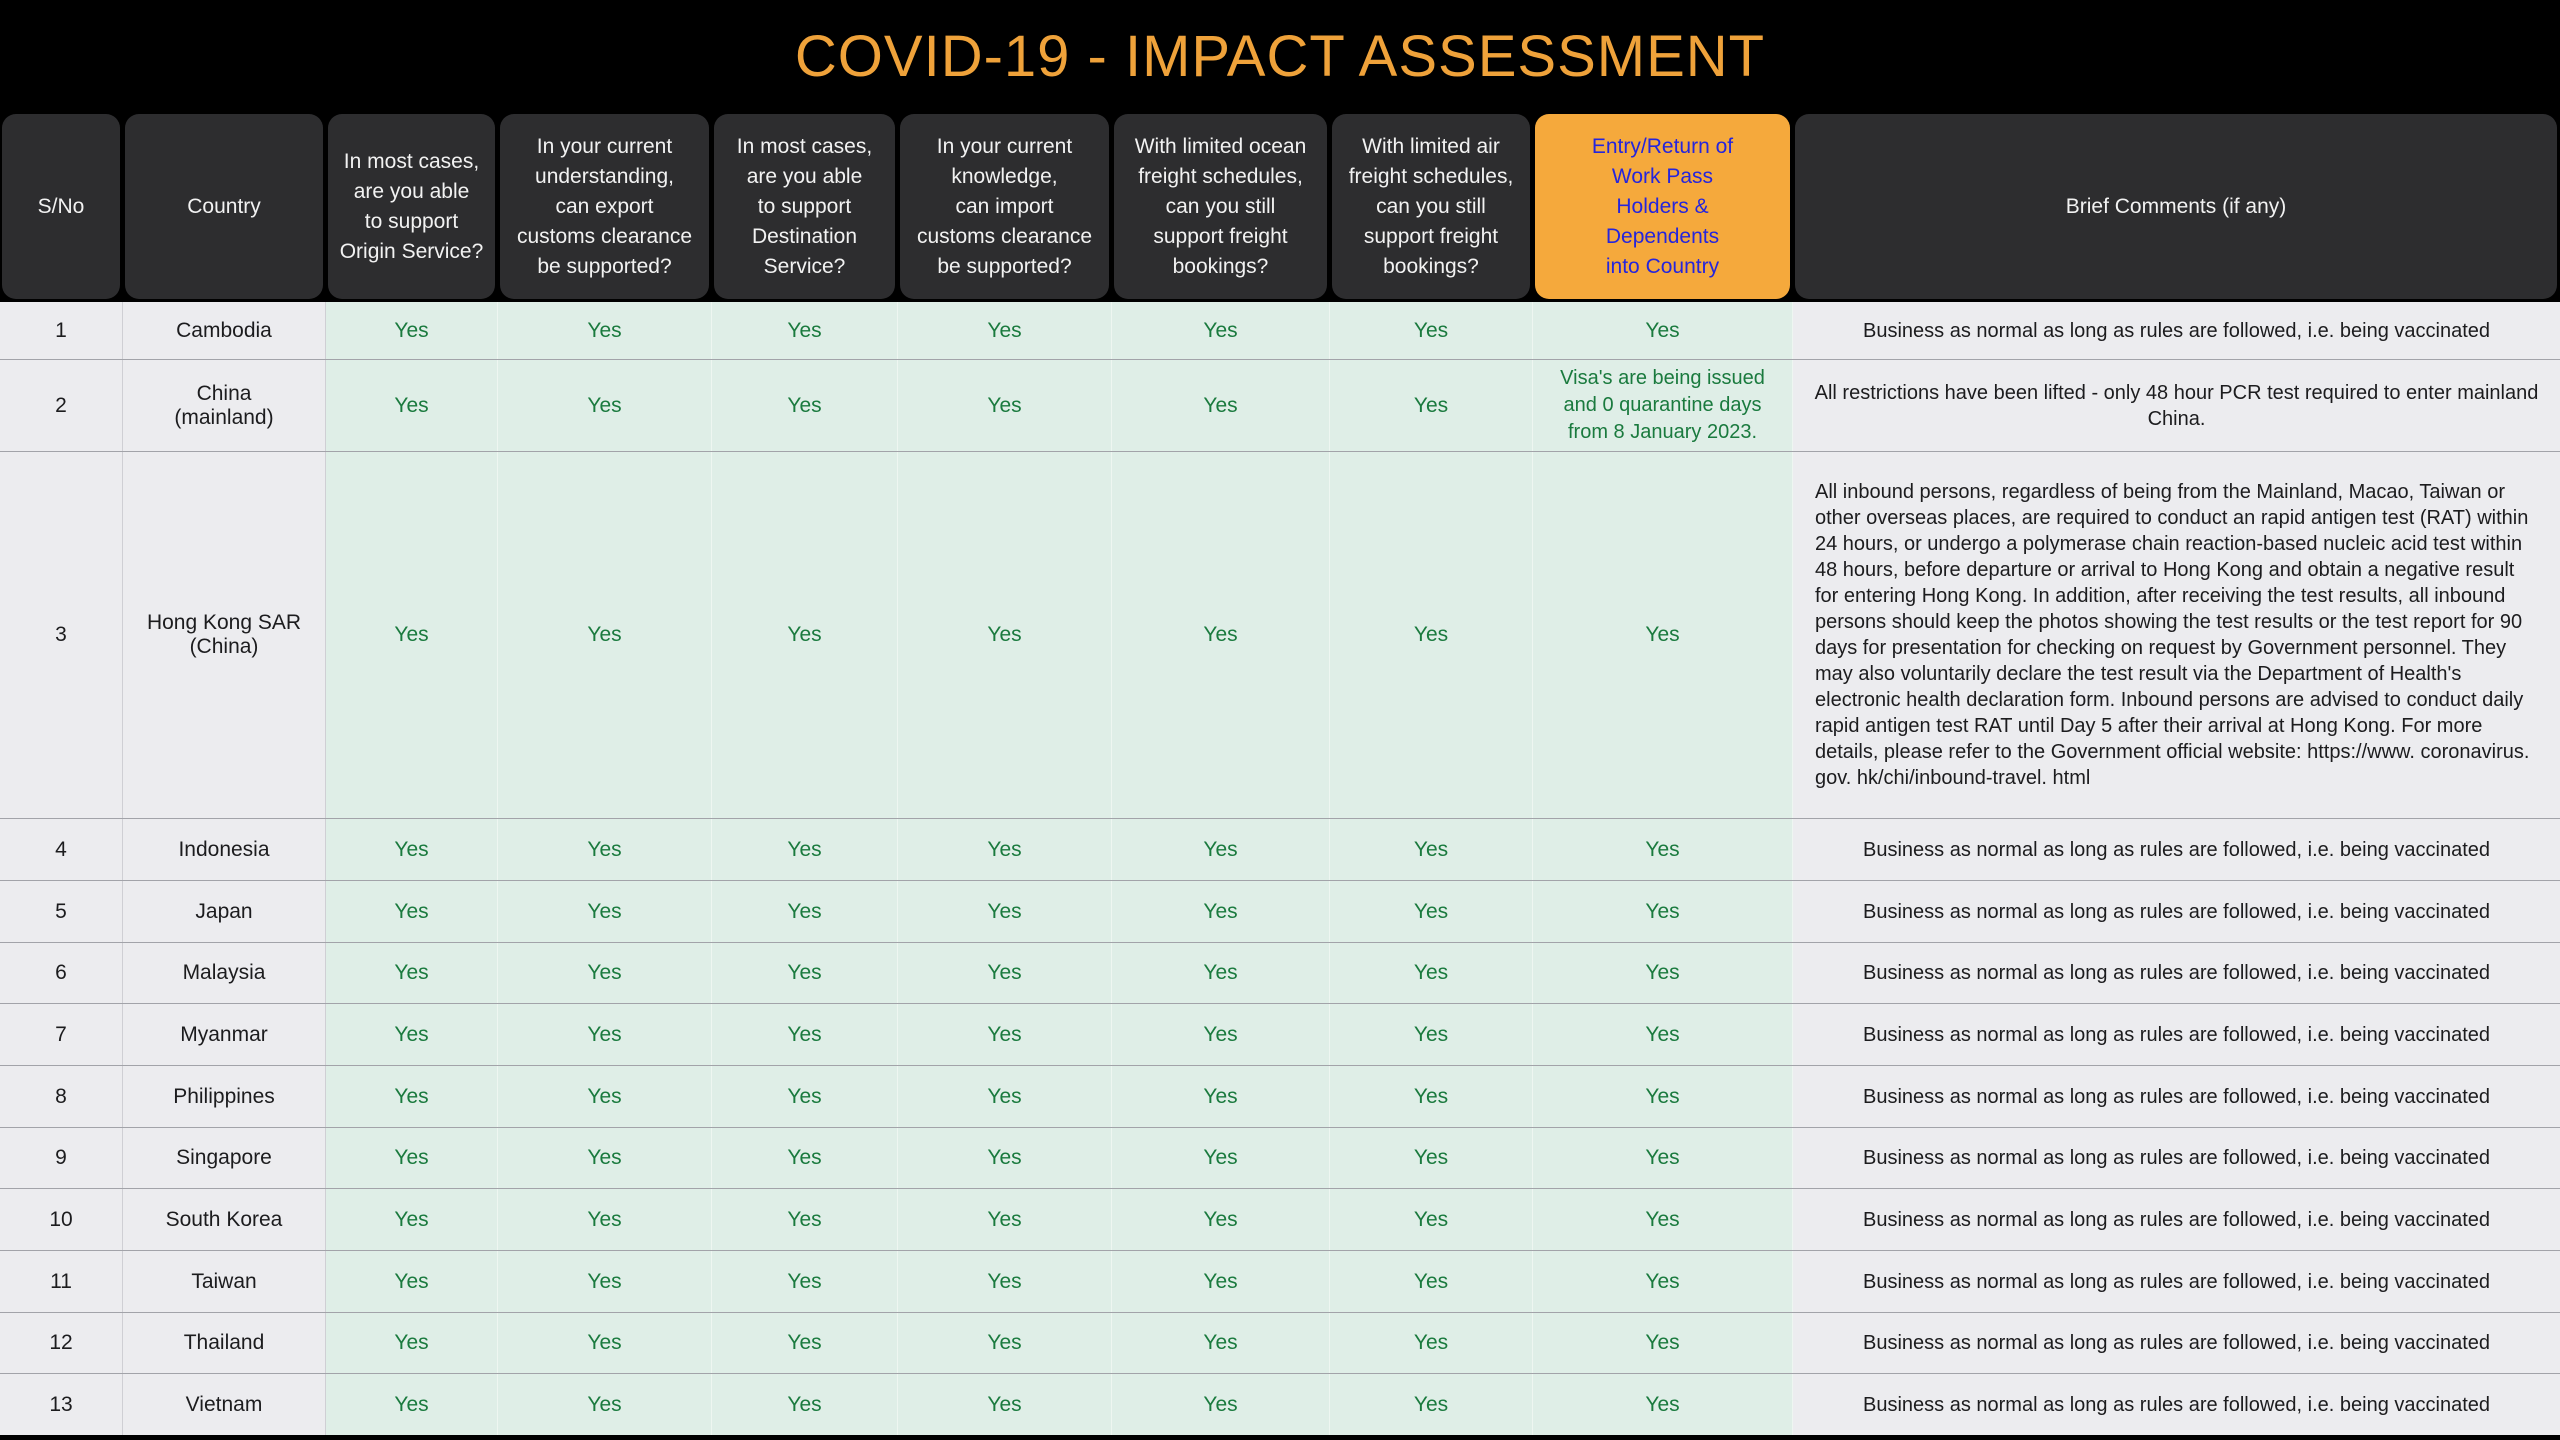  I want to click on cell-country: Hong Kong SAR (China), so click(224, 635).